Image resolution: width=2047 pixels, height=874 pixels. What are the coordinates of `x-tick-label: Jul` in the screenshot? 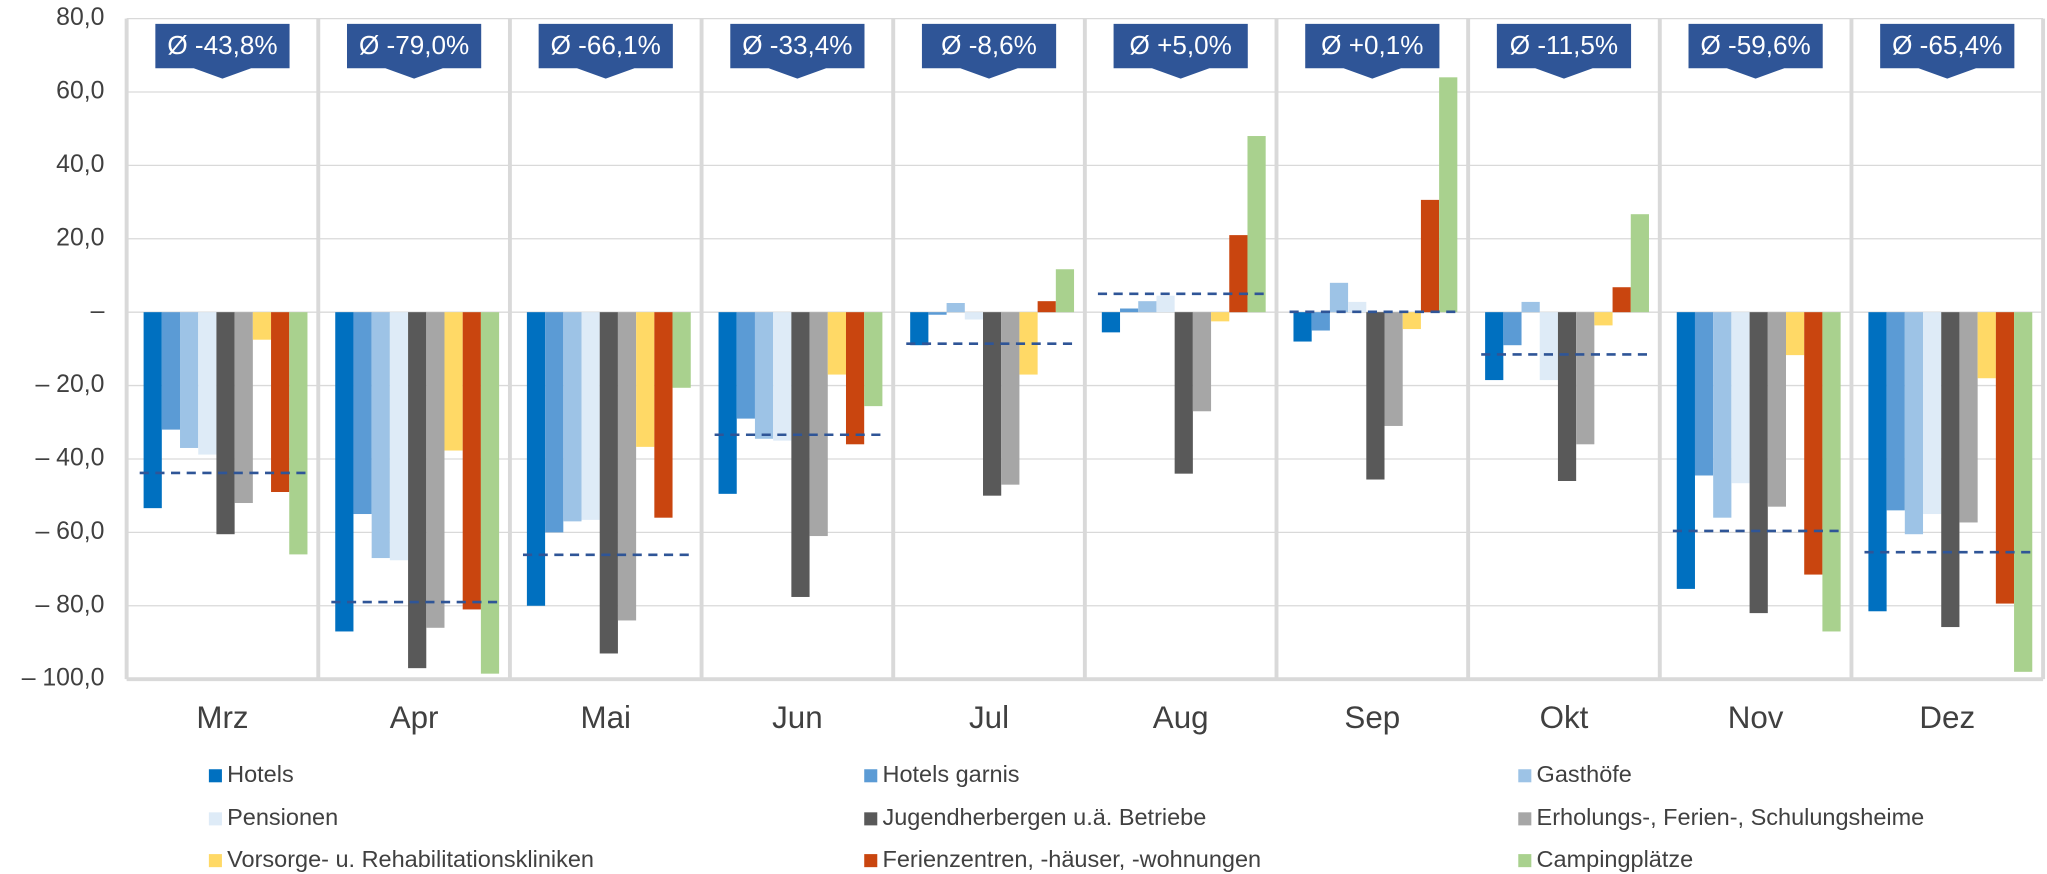 It's located at (989, 717).